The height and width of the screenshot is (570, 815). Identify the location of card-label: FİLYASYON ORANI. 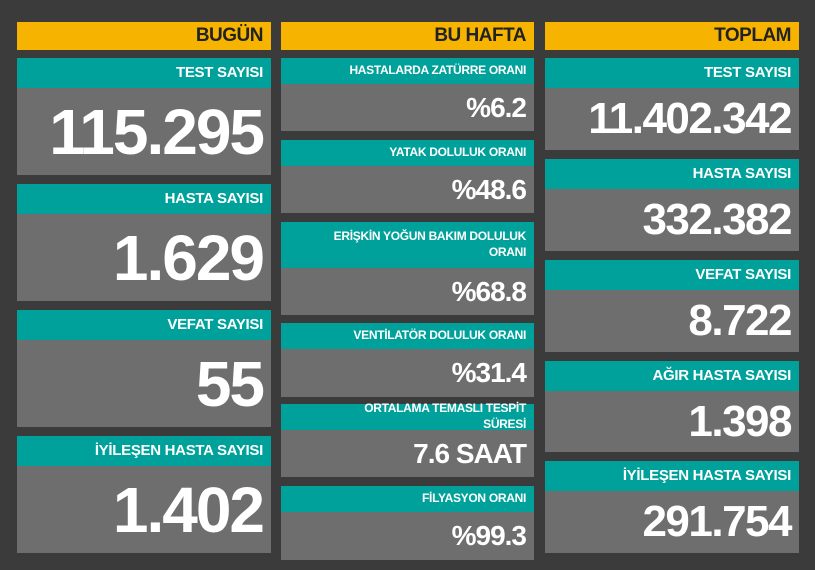
(407, 499).